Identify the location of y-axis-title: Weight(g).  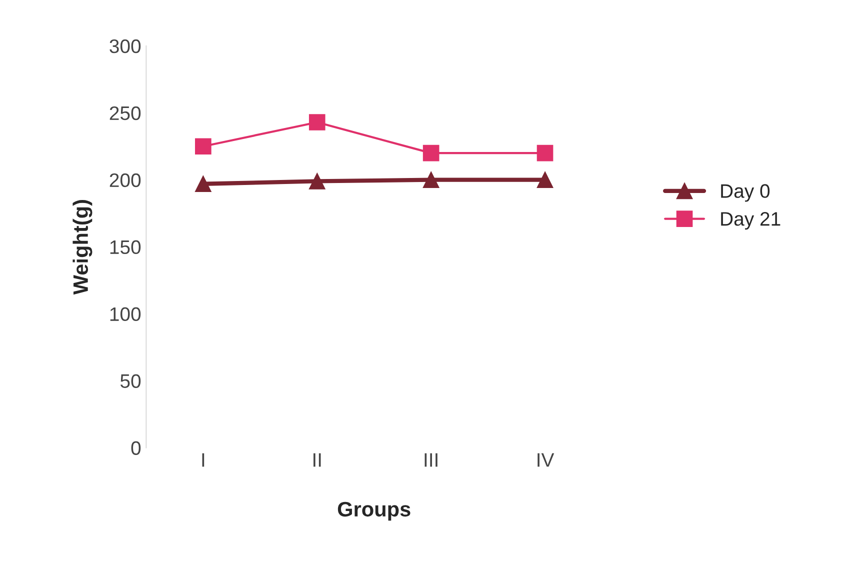
(82, 247).